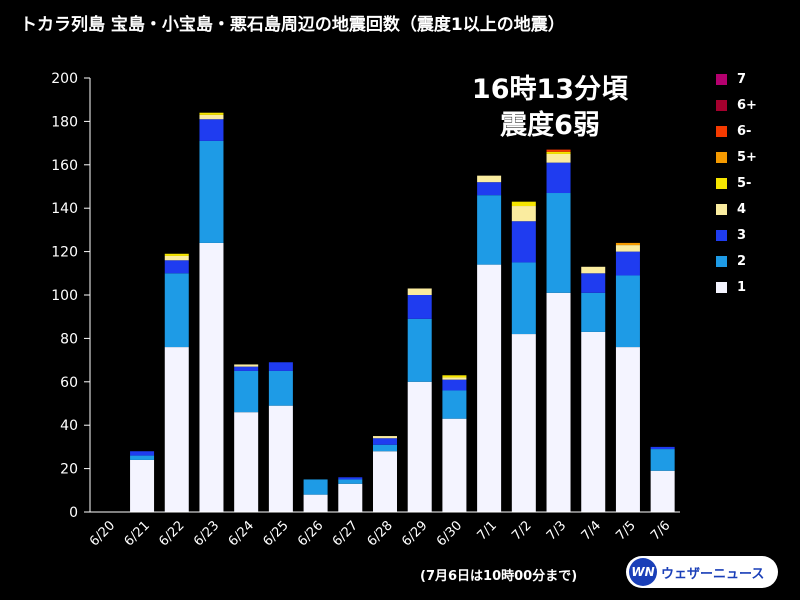 The width and height of the screenshot is (800, 600). I want to click on legend-item: 2, so click(736, 261).